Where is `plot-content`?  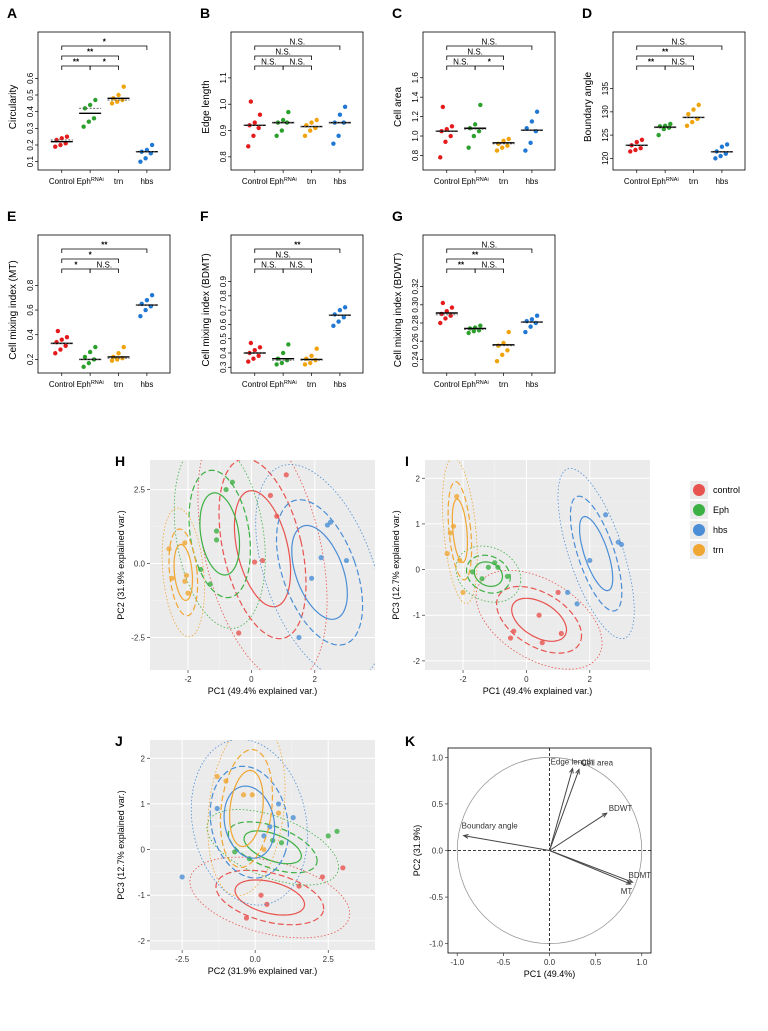 plot-content is located at coordinates (268, 565).